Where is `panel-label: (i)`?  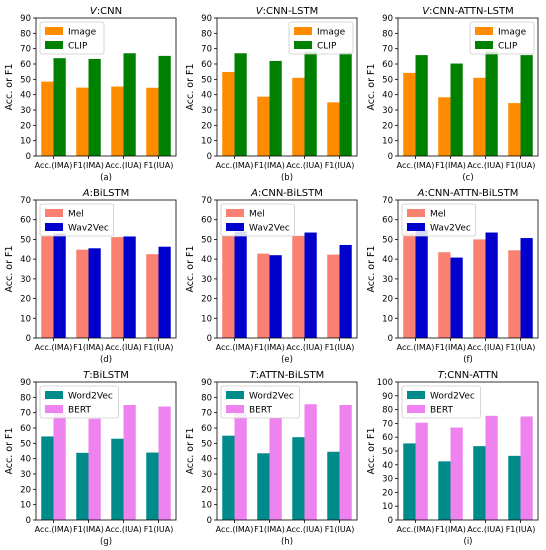
panel-label: (i) is located at coordinates (468, 542).